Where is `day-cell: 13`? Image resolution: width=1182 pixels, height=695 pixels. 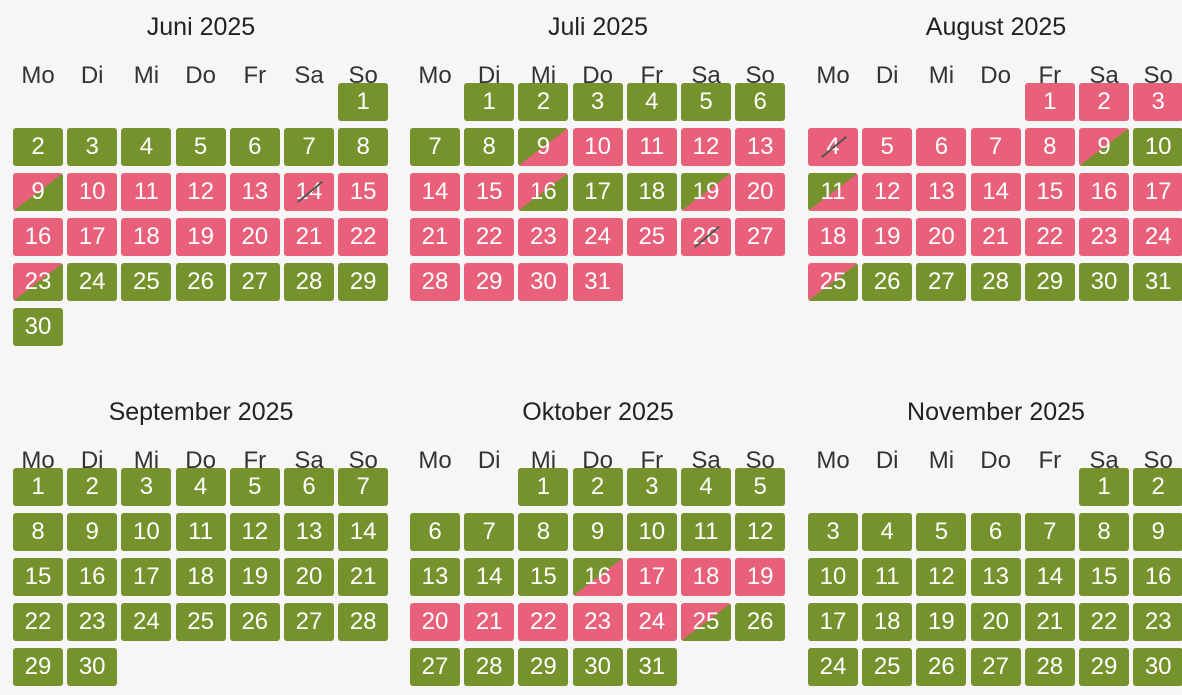 day-cell: 13 is located at coordinates (254, 192).